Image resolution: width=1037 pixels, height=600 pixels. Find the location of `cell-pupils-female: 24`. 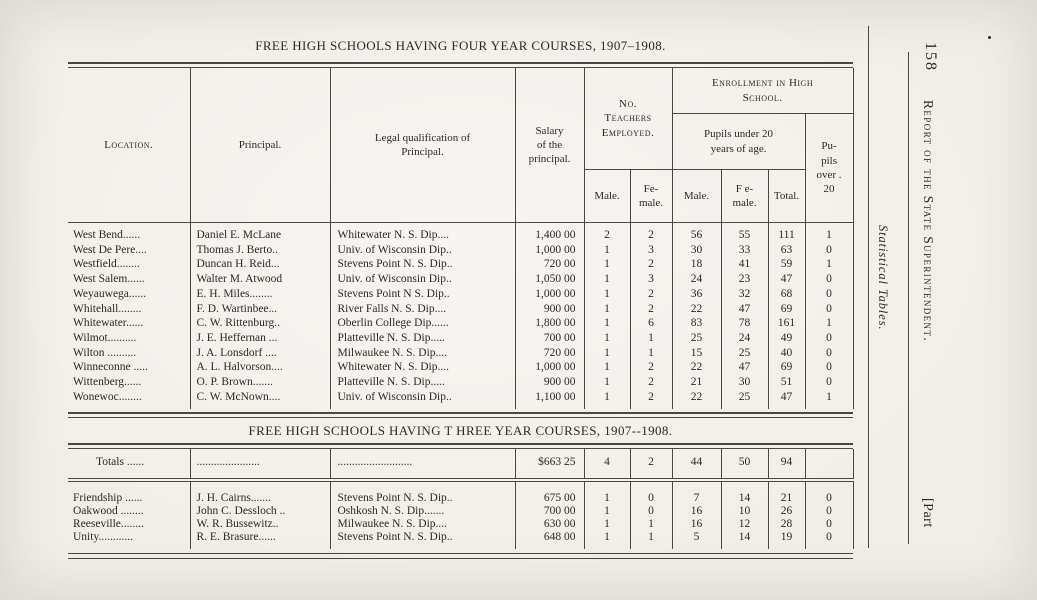

cell-pupils-female: 24 is located at coordinates (744, 338).